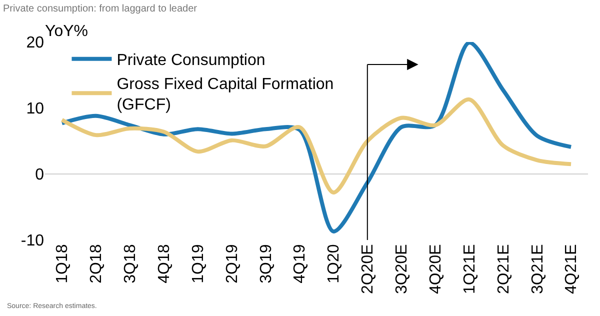 Image resolution: width=600 pixels, height=316 pixels. Describe the element at coordinates (35, 109) in the screenshot. I see `y-tick-label: 10` at that location.